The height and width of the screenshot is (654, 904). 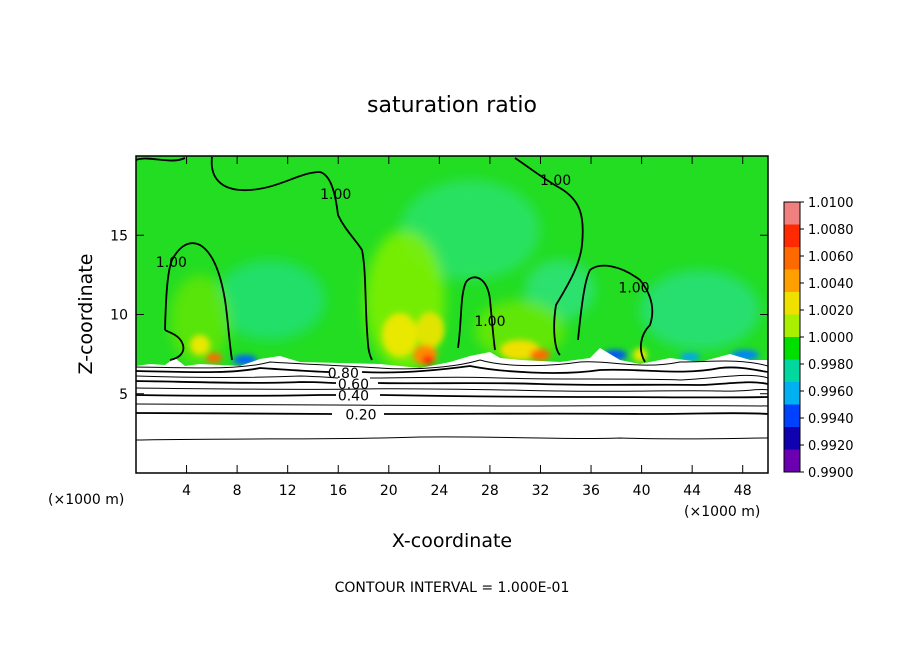 I want to click on contour-label: 0.80, so click(x=343, y=374).